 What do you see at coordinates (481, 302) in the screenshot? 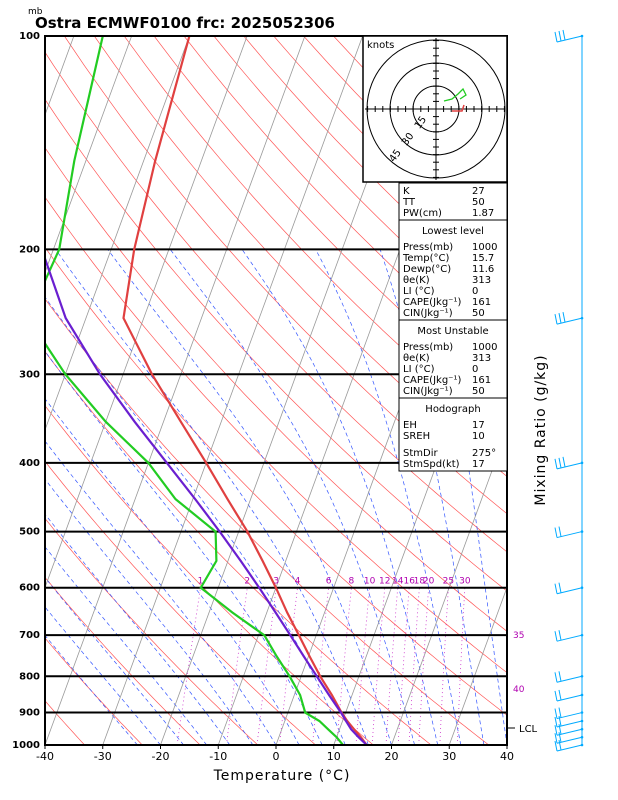
I see `index-value: 161` at bounding box center [481, 302].